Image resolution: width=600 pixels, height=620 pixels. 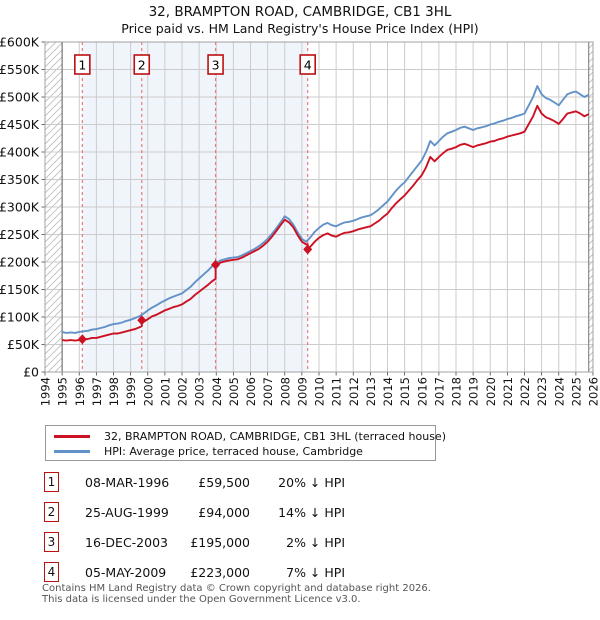 What do you see at coordinates (20, 234) in the screenshot?
I see `y-tick-label: £250K` at bounding box center [20, 234].